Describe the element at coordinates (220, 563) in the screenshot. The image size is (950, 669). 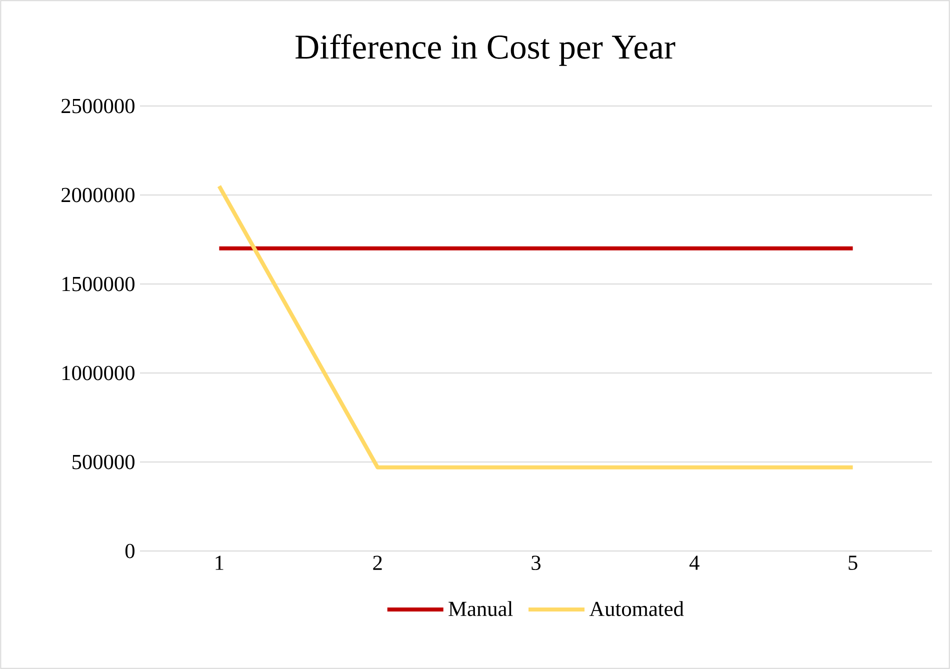
I see `x-tick-label: 1` at that location.